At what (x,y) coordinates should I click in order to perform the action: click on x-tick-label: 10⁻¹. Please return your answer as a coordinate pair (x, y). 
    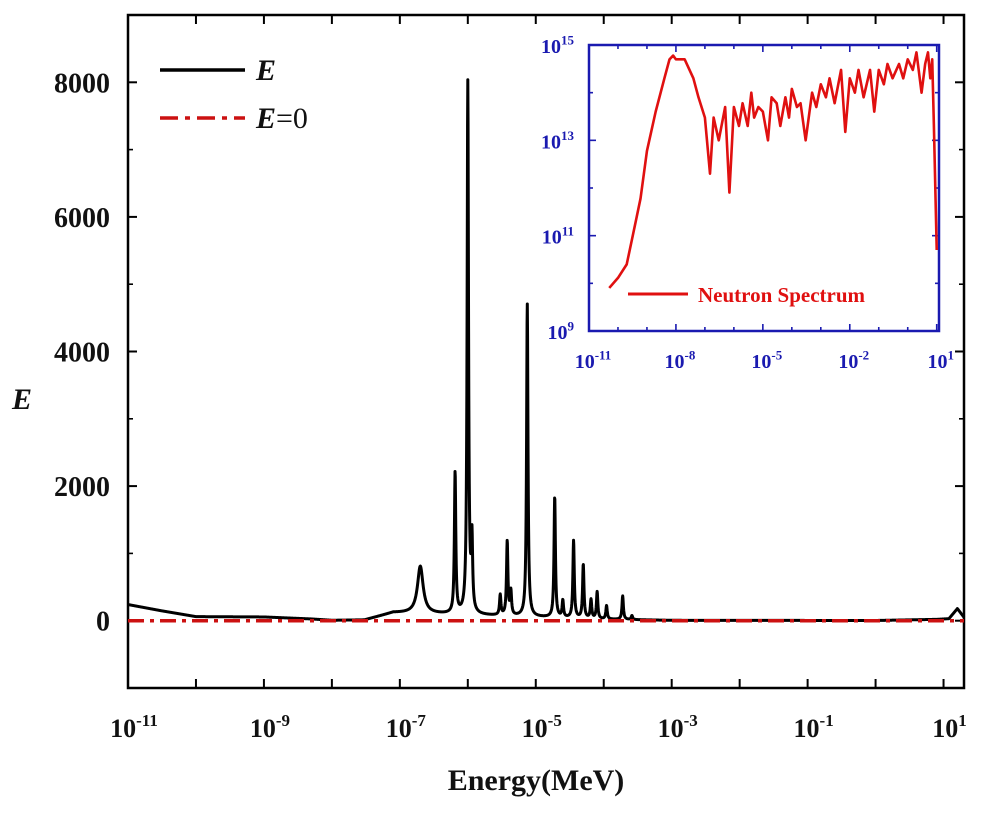
    Looking at the image, I should click on (814, 727).